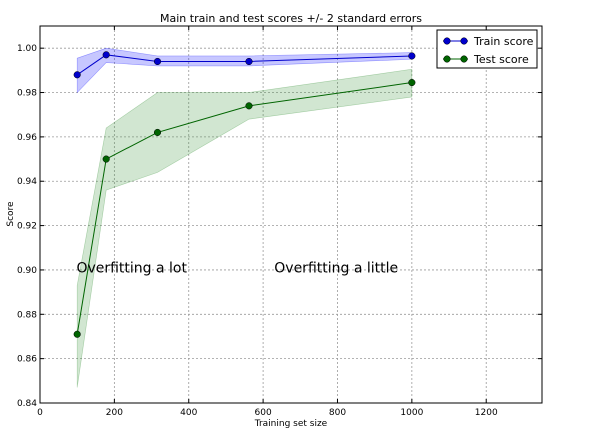 This screenshot has width=590, height=440. What do you see at coordinates (131, 269) in the screenshot?
I see `annotation-text: Overfitting a lot` at bounding box center [131, 269].